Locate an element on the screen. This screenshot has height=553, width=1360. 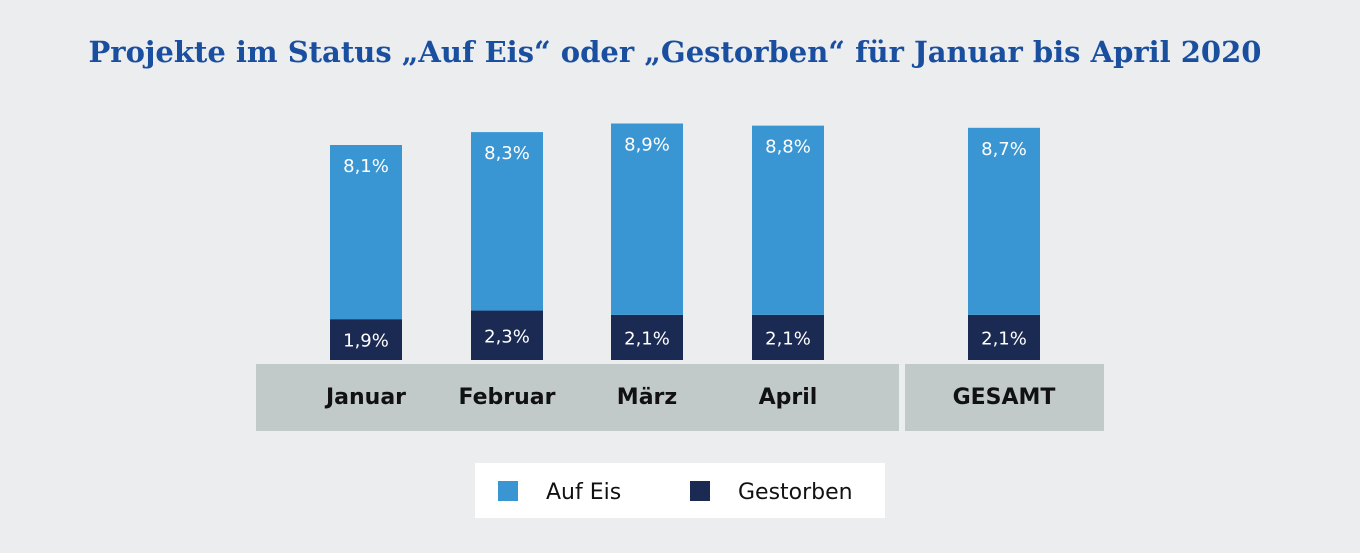
data-label: 8,9% is located at coordinates (647, 145).